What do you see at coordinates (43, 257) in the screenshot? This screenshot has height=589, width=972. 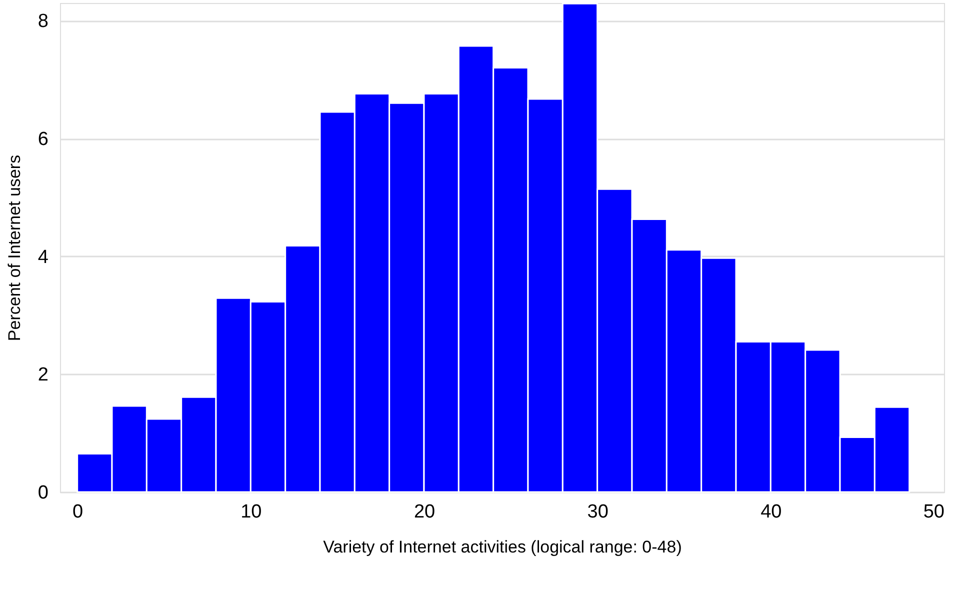 I see `y-tick-label: 4` at bounding box center [43, 257].